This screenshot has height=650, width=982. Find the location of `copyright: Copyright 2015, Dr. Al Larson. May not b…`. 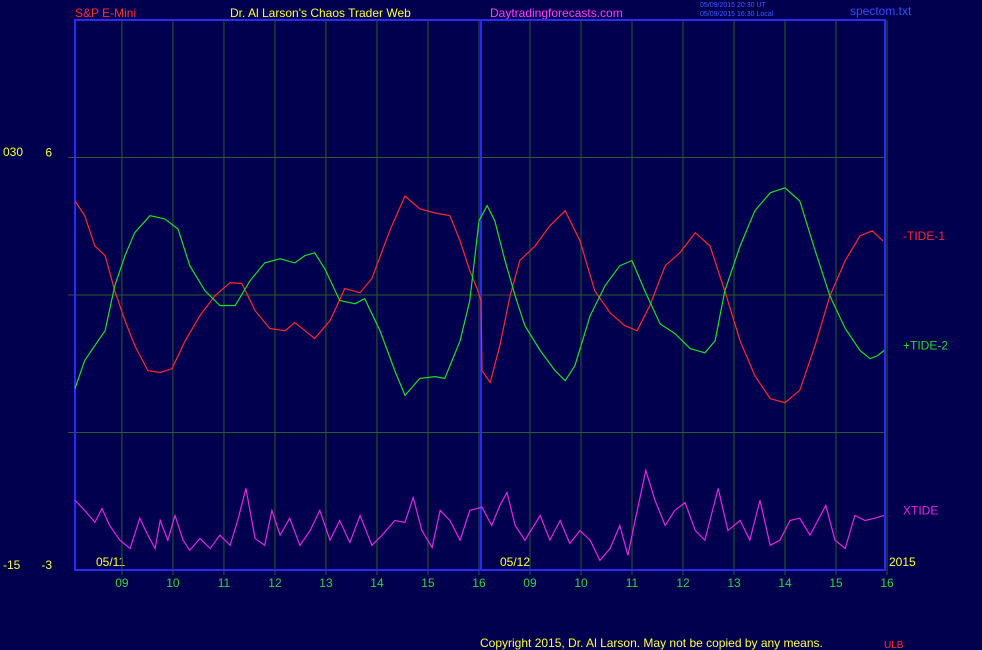

copyright: Copyright 2015, Dr. Al Larson. May not b… is located at coordinates (651, 643).